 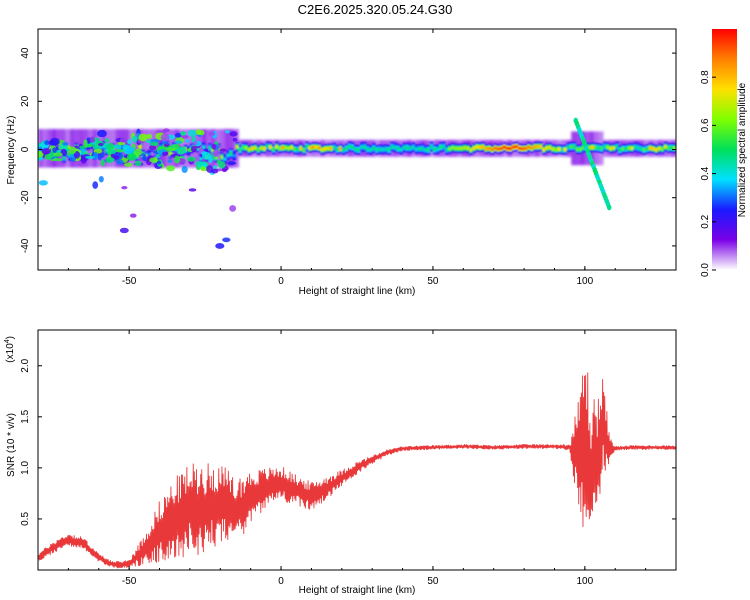 What do you see at coordinates (742, 149) in the screenshot?
I see `colorbar-label: Normalized spectral amplitude` at bounding box center [742, 149].